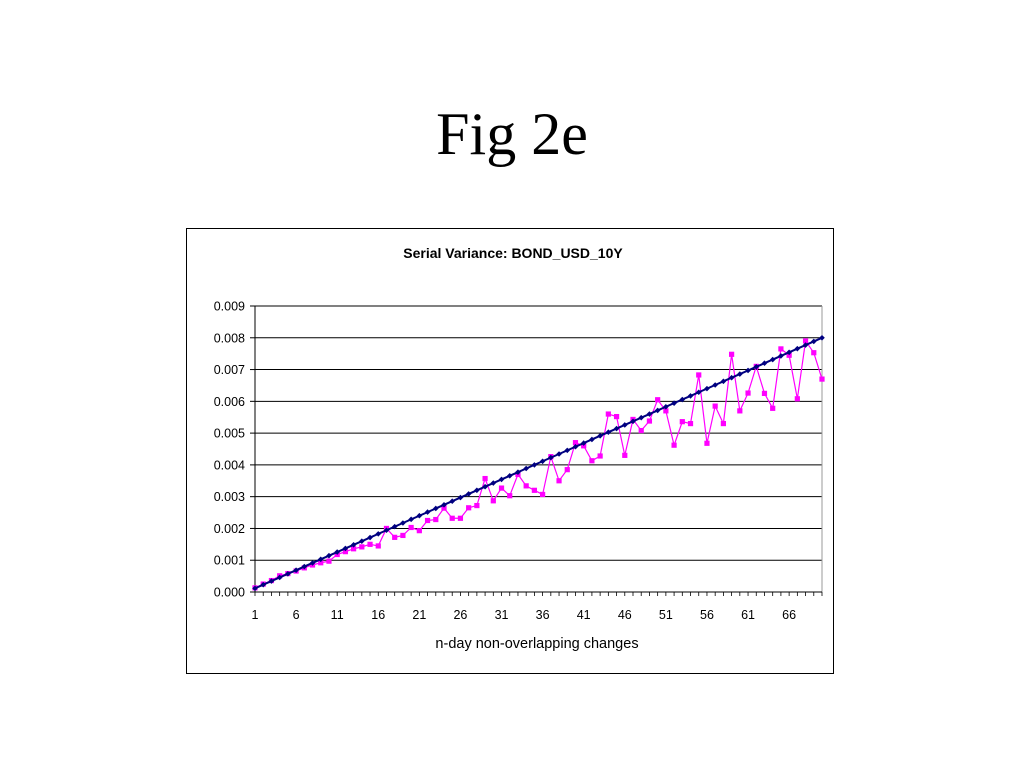 The width and height of the screenshot is (1024, 768). What do you see at coordinates (625, 615) in the screenshot?
I see `x-tick-label: 46` at bounding box center [625, 615].